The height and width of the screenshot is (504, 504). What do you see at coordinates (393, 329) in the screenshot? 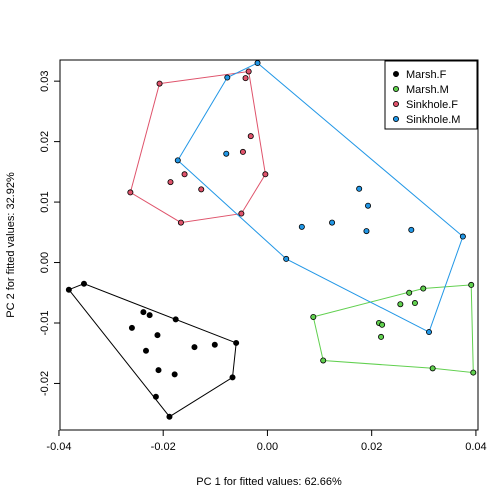
I see `hull-marsh-m` at bounding box center [393, 329].